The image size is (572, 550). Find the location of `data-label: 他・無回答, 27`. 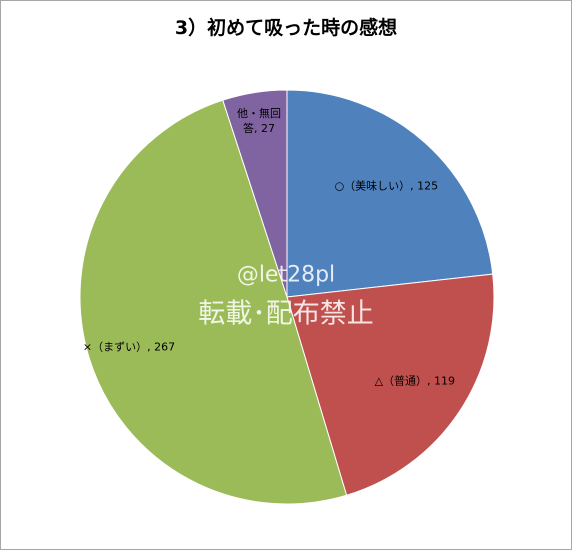

data-label: 他・無回答, 27 is located at coordinates (259, 121).